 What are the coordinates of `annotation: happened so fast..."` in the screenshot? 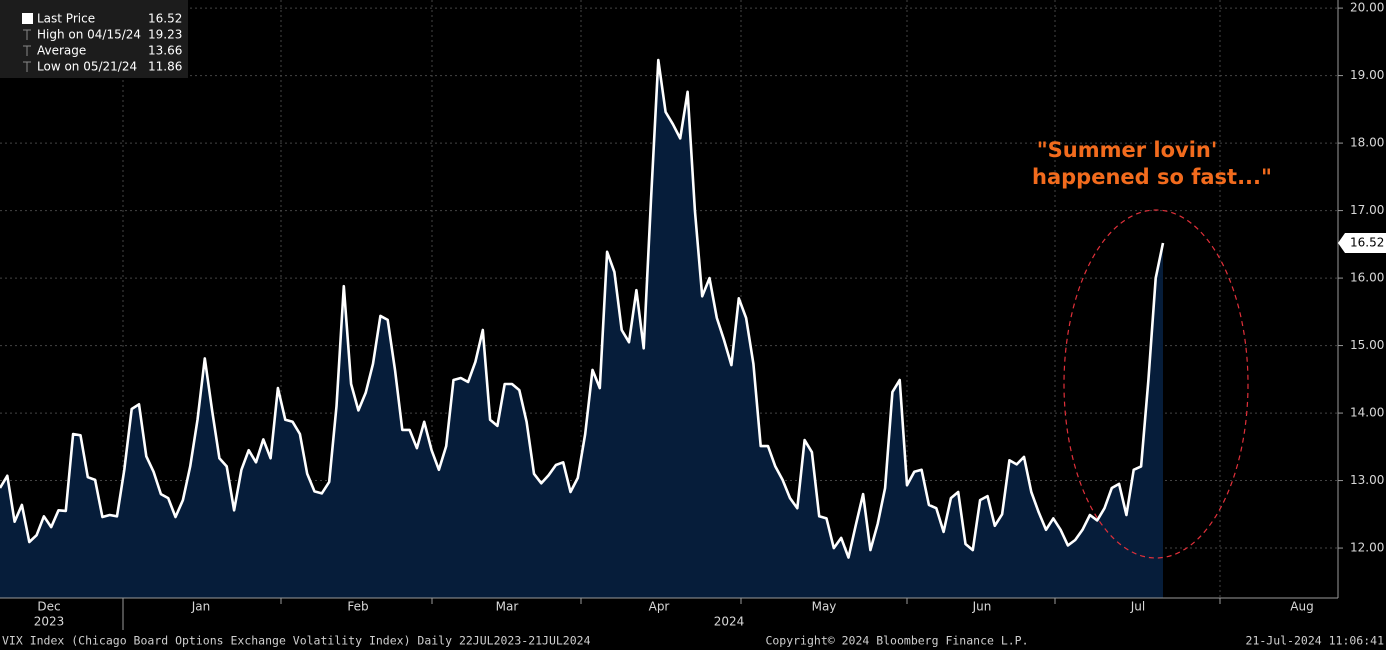 It's located at (1152, 177).